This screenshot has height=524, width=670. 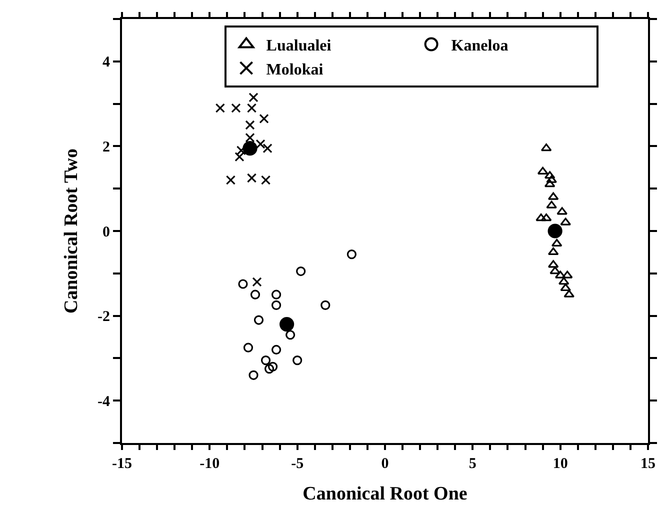 I want to click on x-tick-label: -15, so click(x=122, y=464).